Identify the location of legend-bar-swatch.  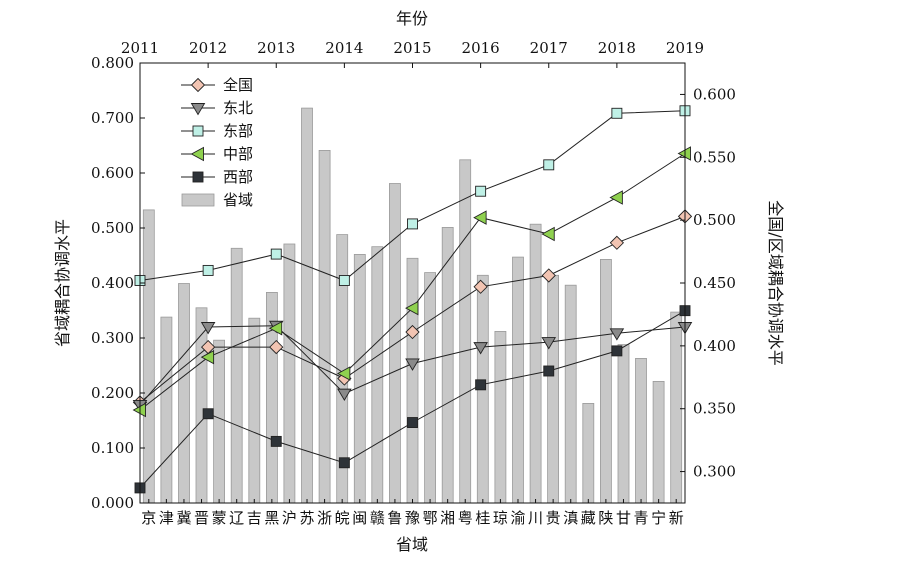
(198, 200).